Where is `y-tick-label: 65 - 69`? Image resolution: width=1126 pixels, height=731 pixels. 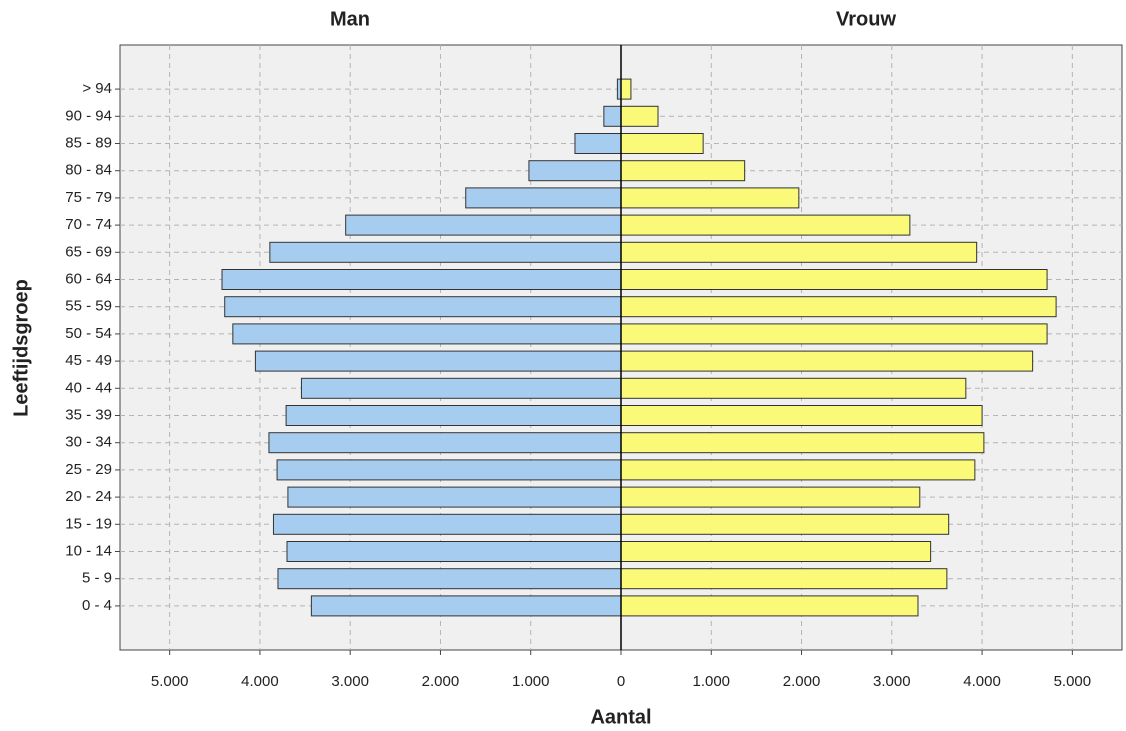
y-tick-label: 65 - 69 is located at coordinates (88, 251).